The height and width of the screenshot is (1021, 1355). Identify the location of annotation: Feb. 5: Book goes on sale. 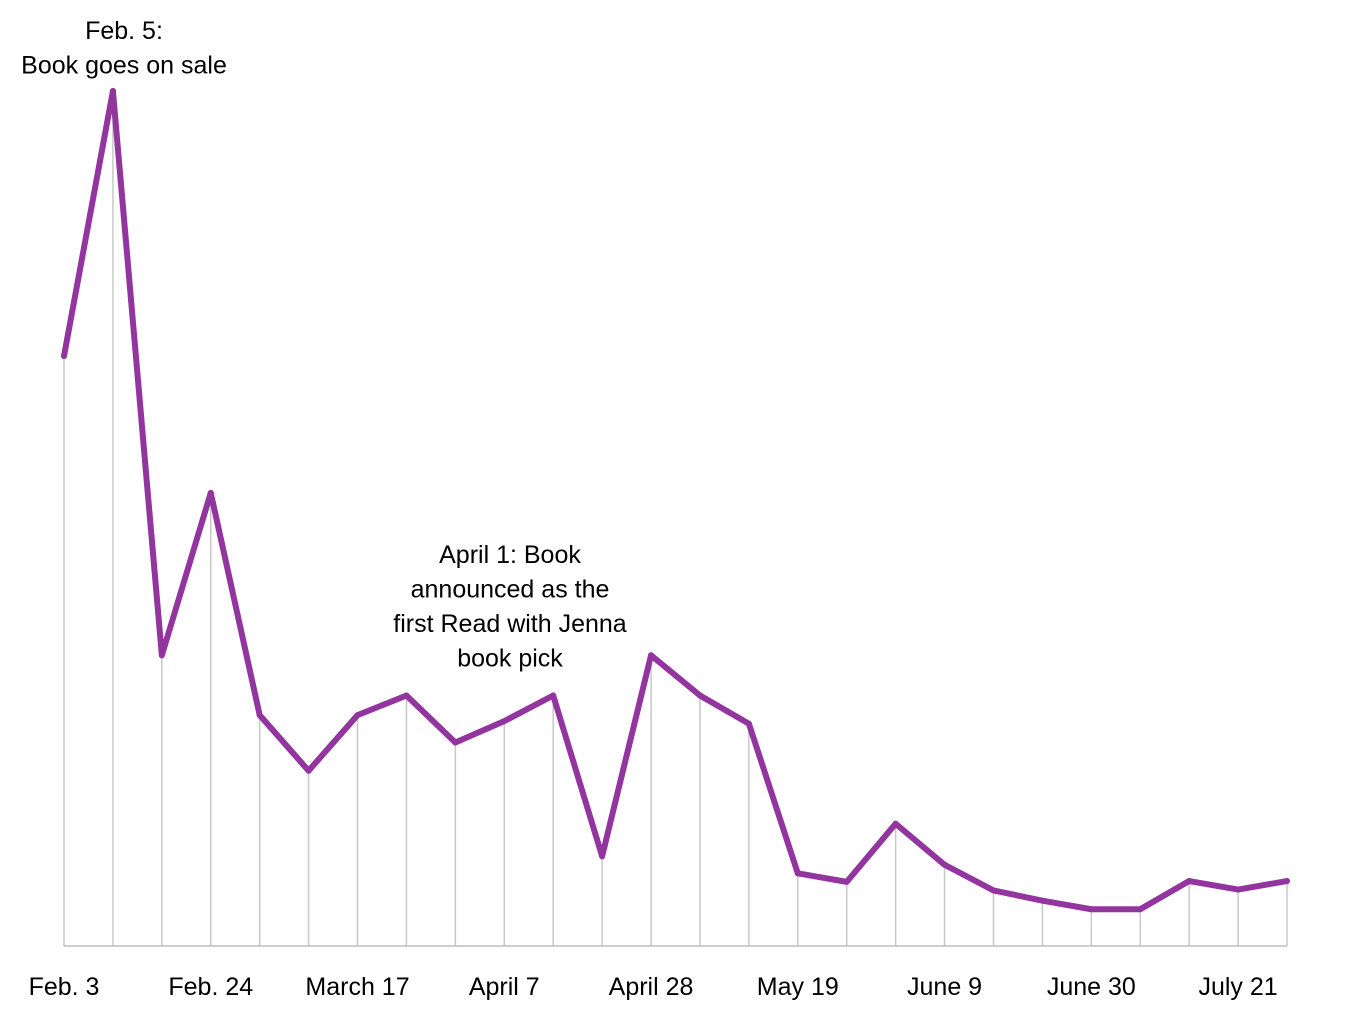
(124, 48).